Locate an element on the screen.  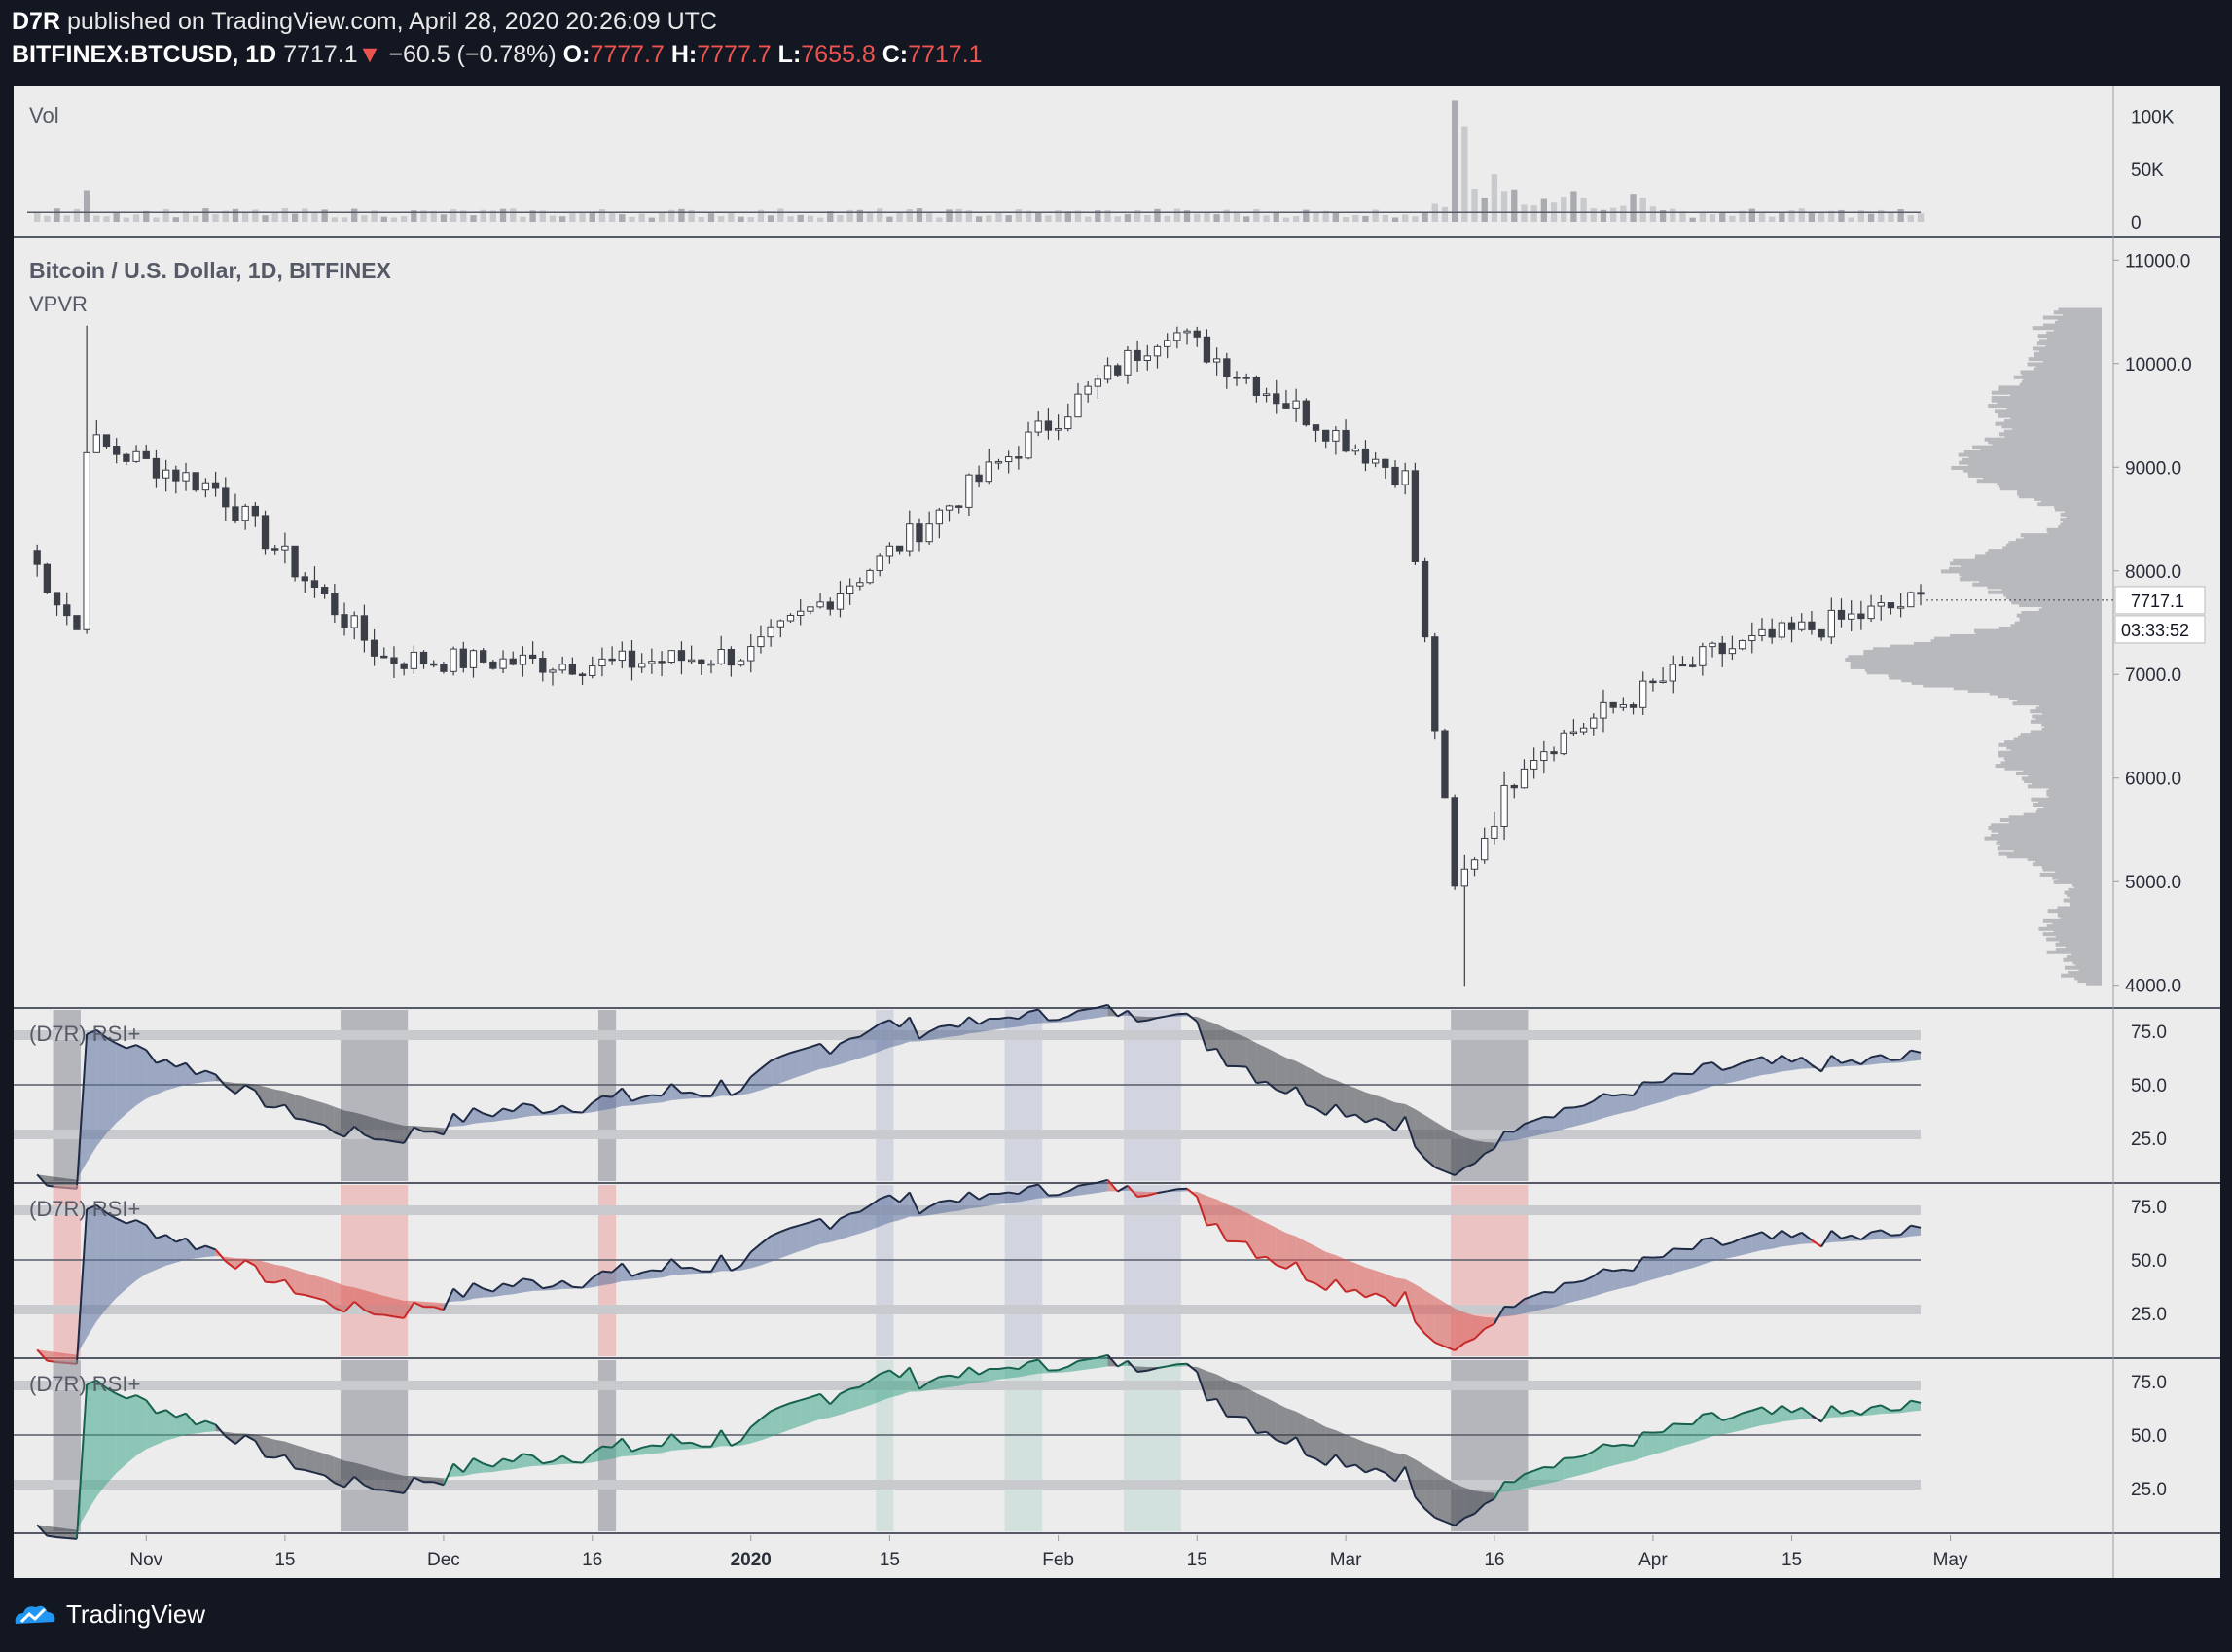
time-tick-label: Mar is located at coordinates (1346, 1560).